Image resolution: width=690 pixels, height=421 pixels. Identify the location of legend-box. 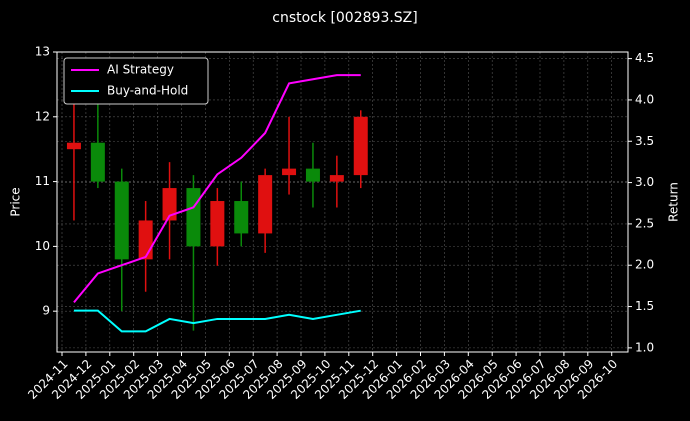
(136, 81).